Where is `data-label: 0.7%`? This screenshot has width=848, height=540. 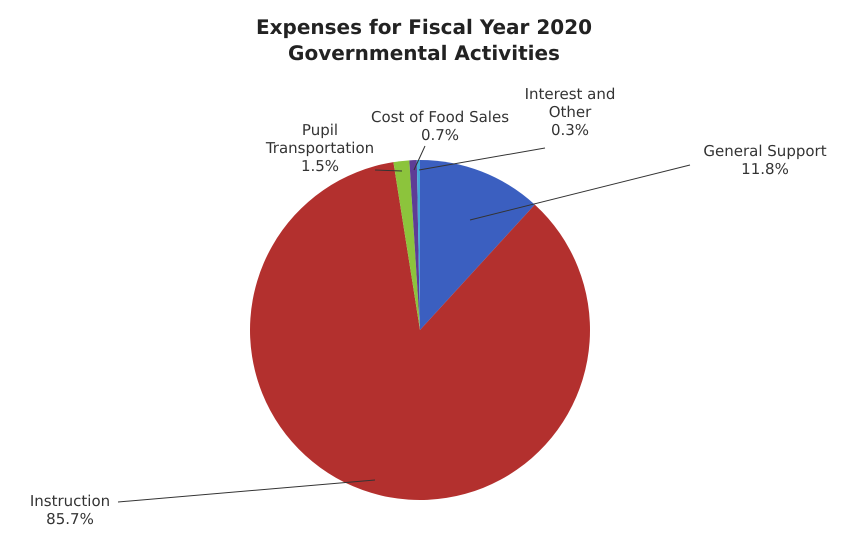 data-label: 0.7% is located at coordinates (440, 135).